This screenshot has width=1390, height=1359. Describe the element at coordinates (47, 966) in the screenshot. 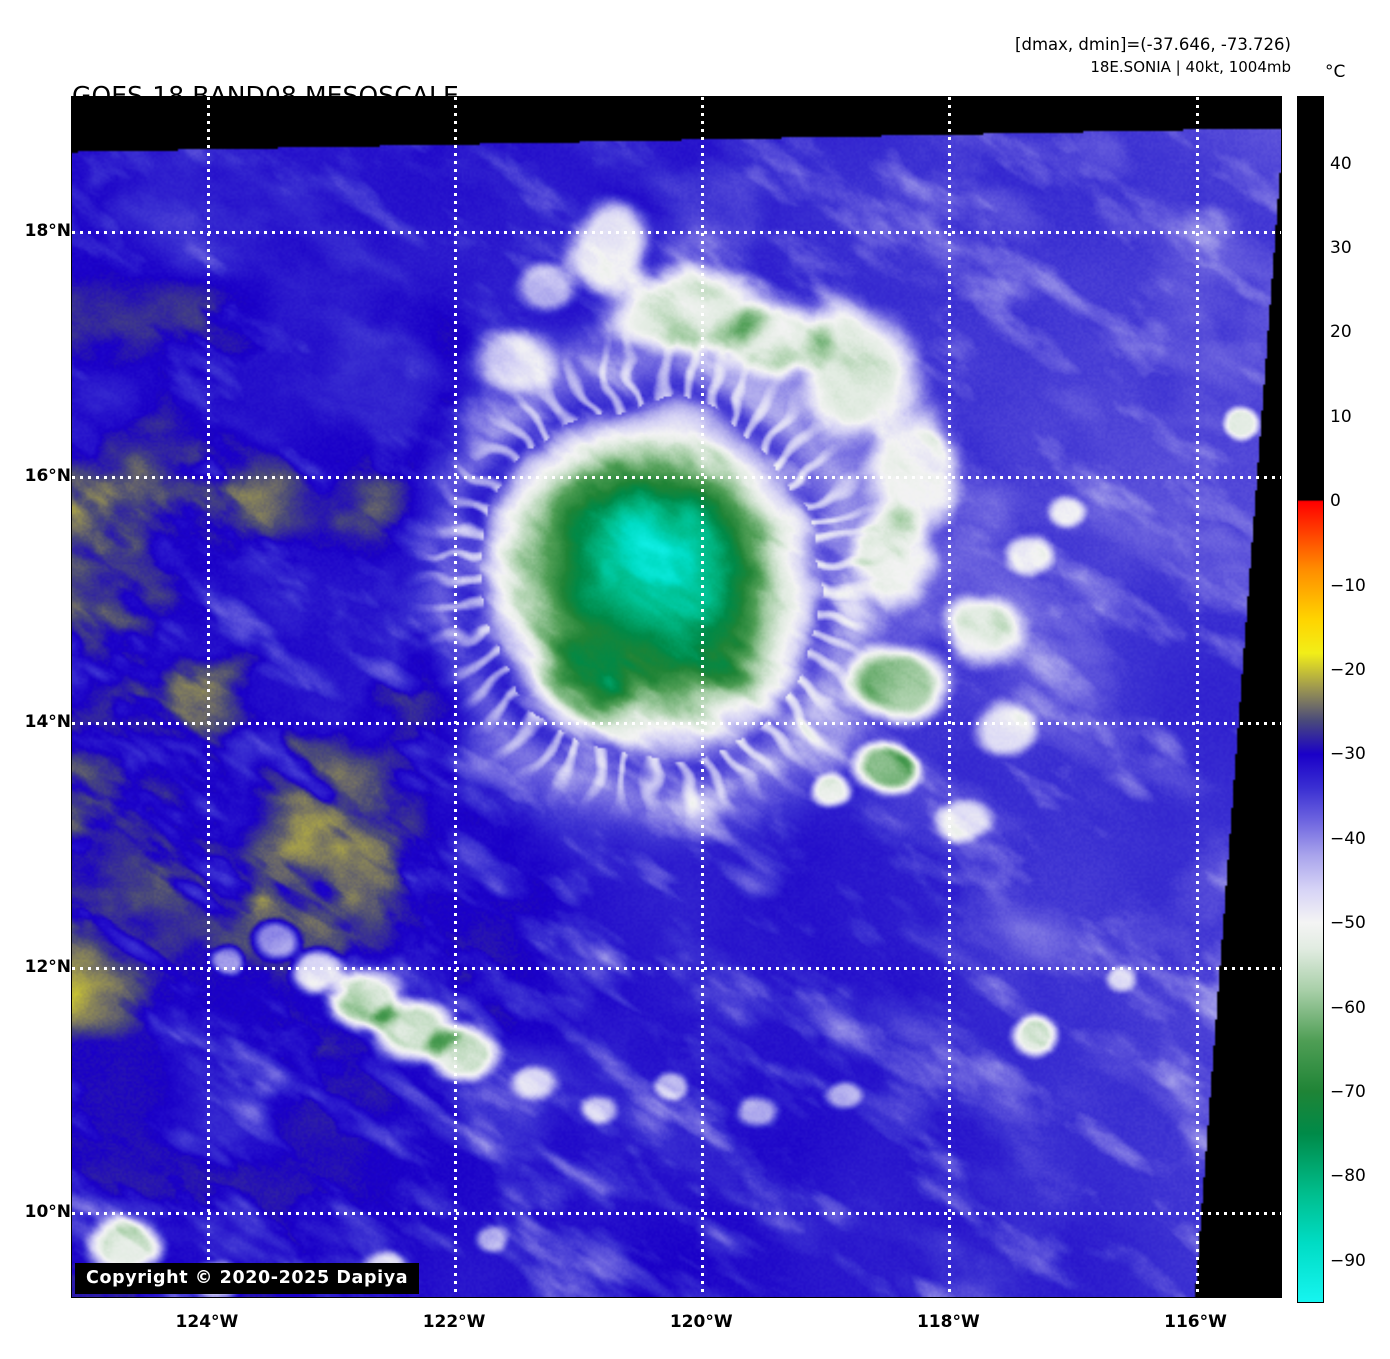

I see `latitude-tick-label: 12°N` at that location.